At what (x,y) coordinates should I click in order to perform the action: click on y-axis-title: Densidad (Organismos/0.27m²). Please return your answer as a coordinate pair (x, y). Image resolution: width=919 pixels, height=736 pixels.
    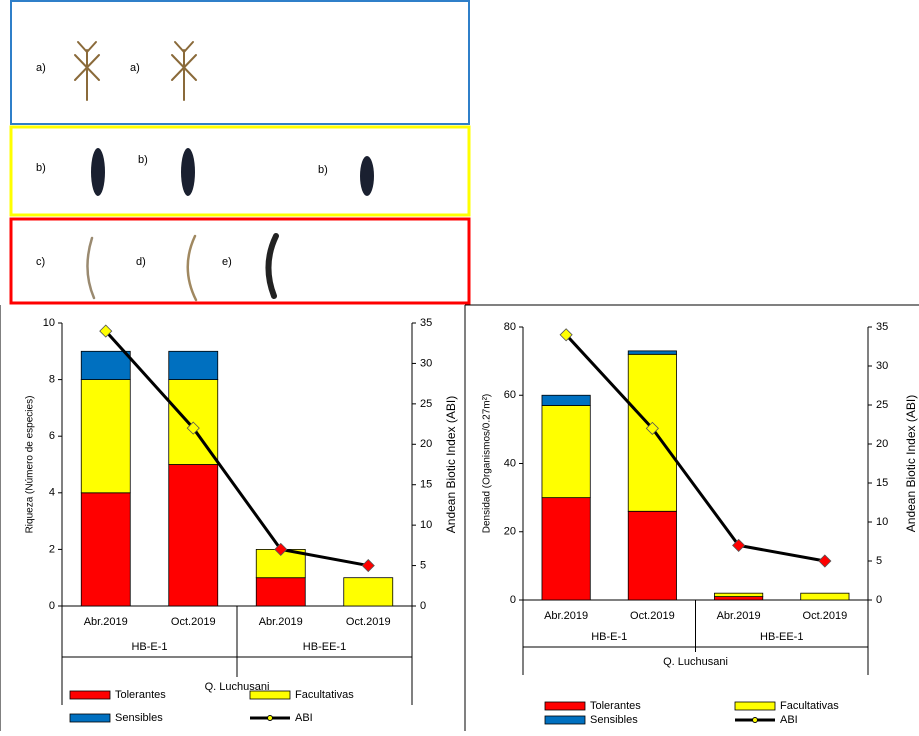
    Looking at the image, I should click on (487, 464).